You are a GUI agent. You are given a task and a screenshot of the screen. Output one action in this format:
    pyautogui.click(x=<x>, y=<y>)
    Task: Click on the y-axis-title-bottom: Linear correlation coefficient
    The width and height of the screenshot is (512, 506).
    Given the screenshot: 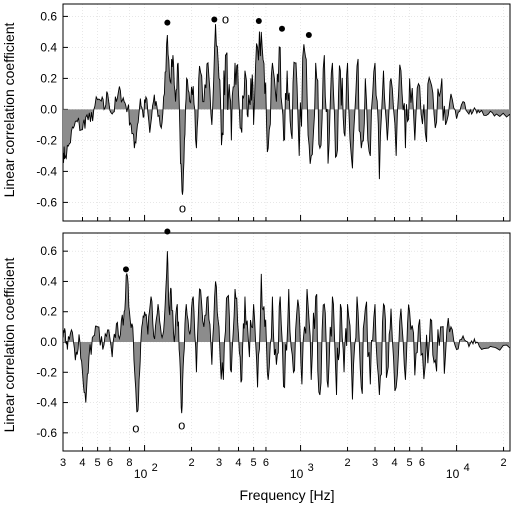 What is the action you would take?
    pyautogui.click(x=9, y=344)
    